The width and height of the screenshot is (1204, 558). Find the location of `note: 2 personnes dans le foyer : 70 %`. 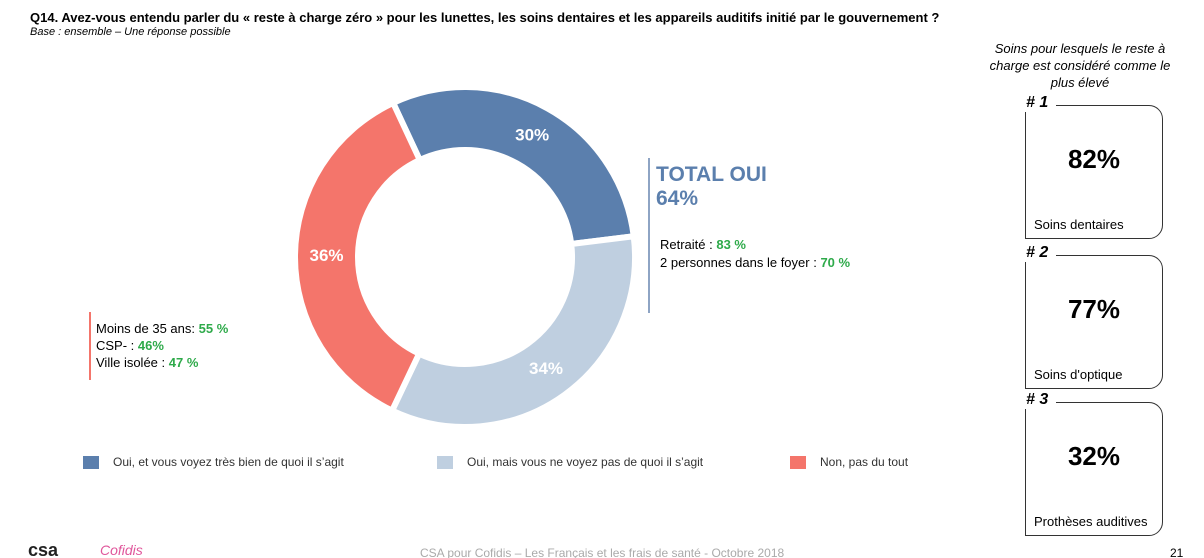

note: 2 personnes dans le foyer : 70 % is located at coordinates (755, 263).